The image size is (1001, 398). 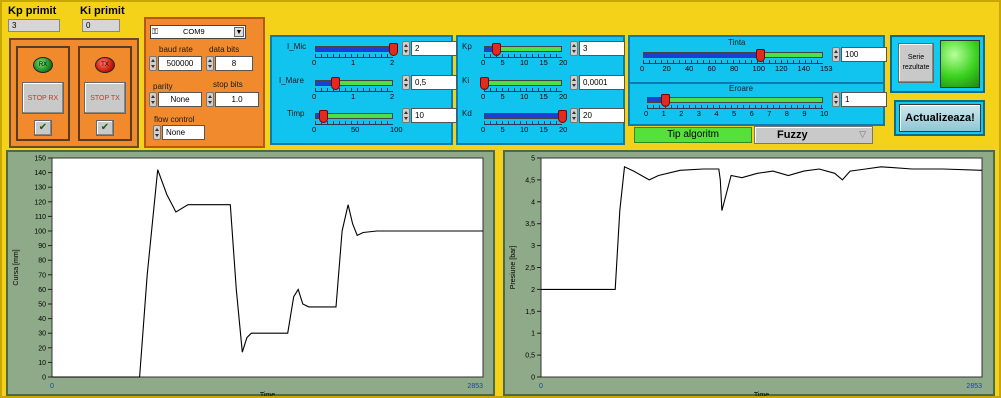 I want to click on timp-slider, so click(x=354, y=116).